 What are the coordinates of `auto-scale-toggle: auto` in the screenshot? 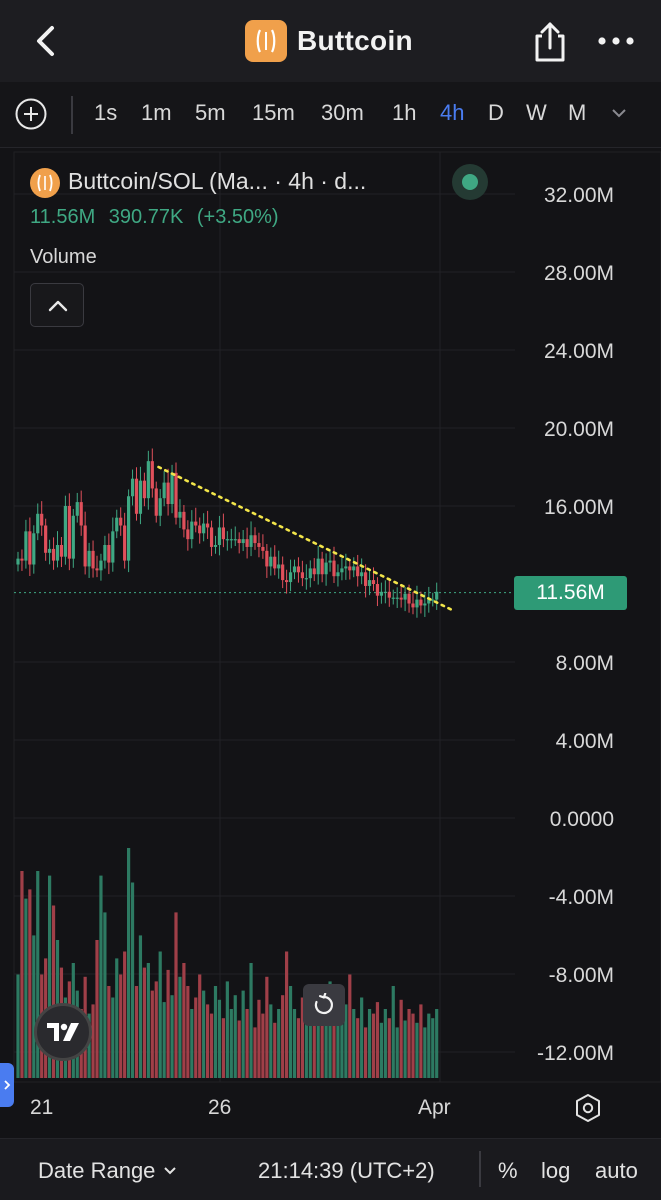 It's located at (616, 1170).